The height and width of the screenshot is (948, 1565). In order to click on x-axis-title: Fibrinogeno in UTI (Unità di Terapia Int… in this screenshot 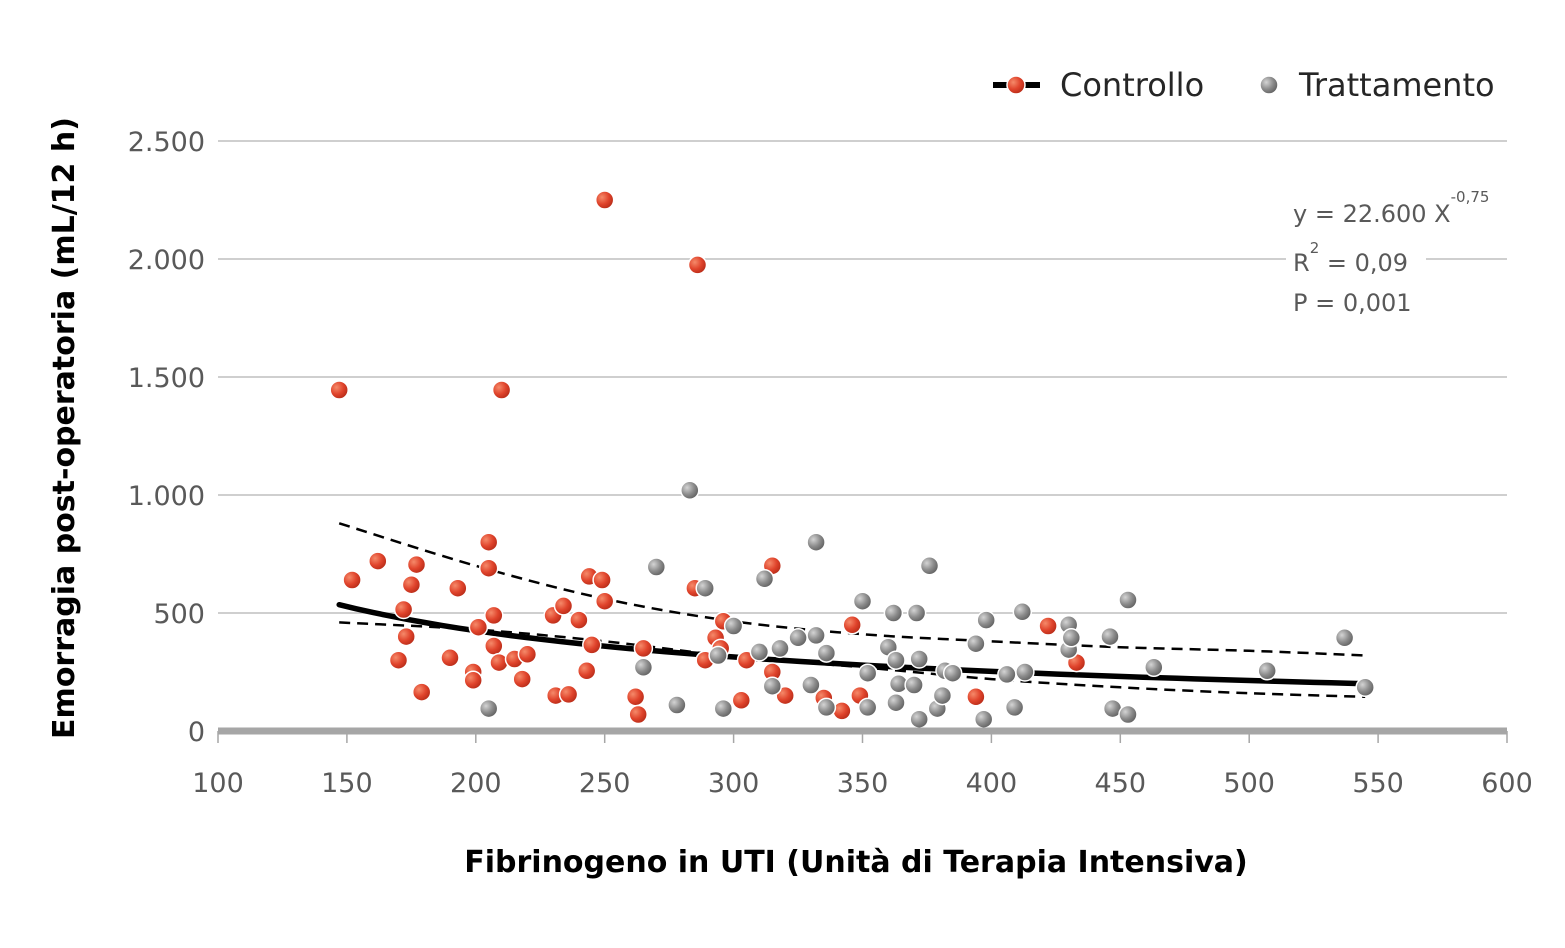, I will do `click(856, 862)`.